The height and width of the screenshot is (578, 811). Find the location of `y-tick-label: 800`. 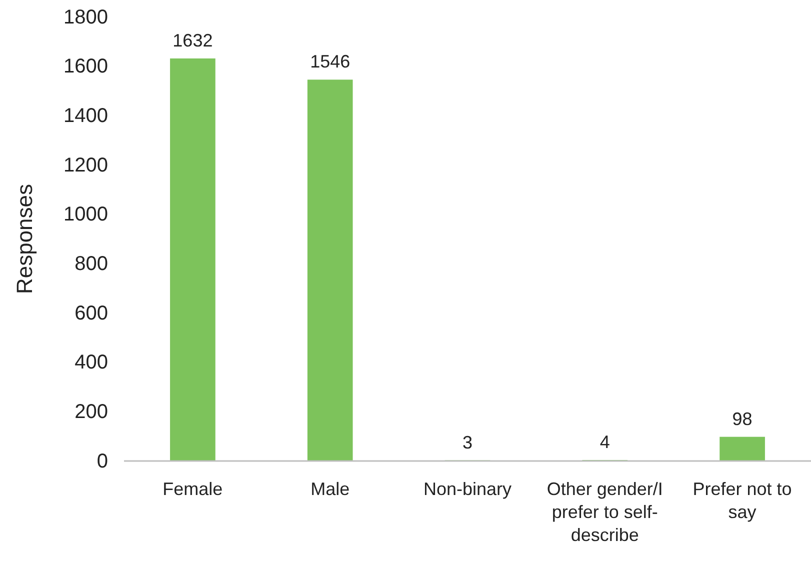

y-tick-label: 800 is located at coordinates (91, 264).